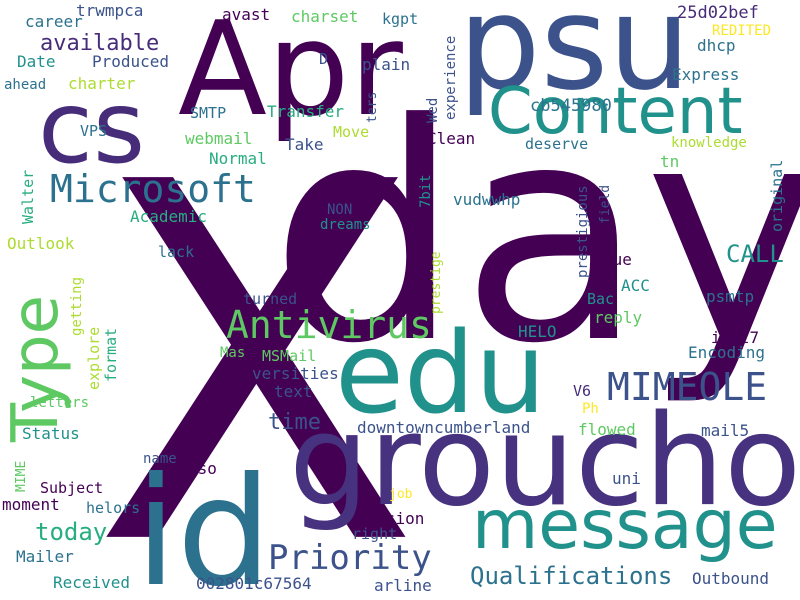  What do you see at coordinates (94, 131) in the screenshot?
I see `word-vps: VPS` at bounding box center [94, 131].